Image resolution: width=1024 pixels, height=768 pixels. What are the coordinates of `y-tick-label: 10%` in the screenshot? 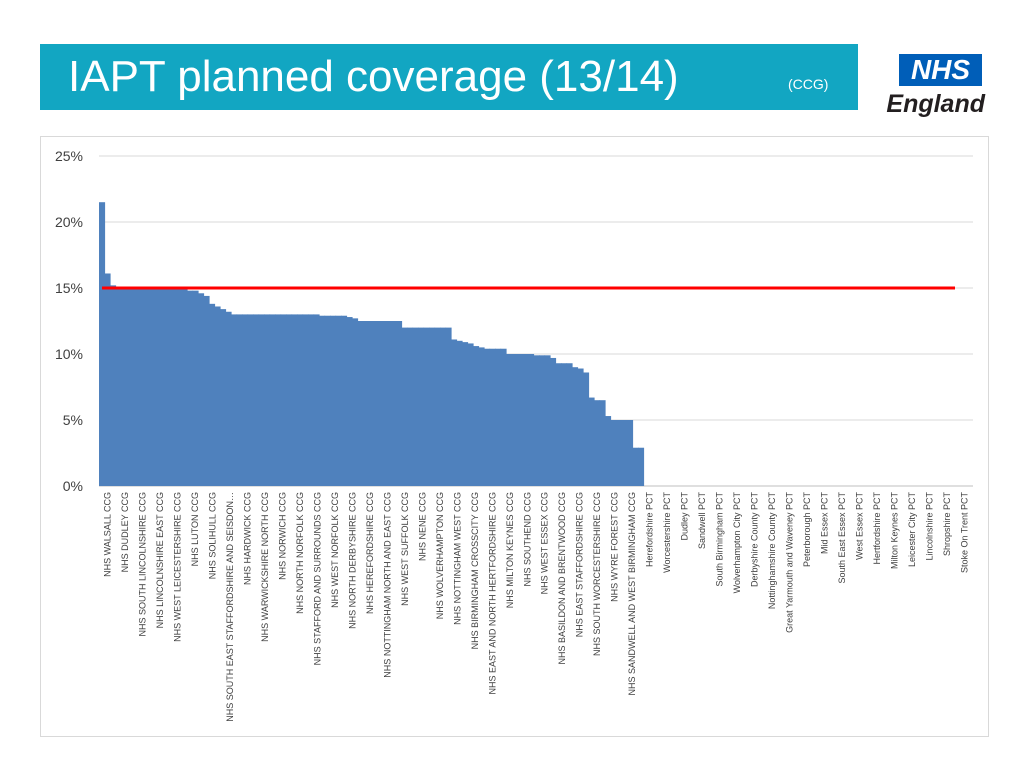 It's located at (69, 354).